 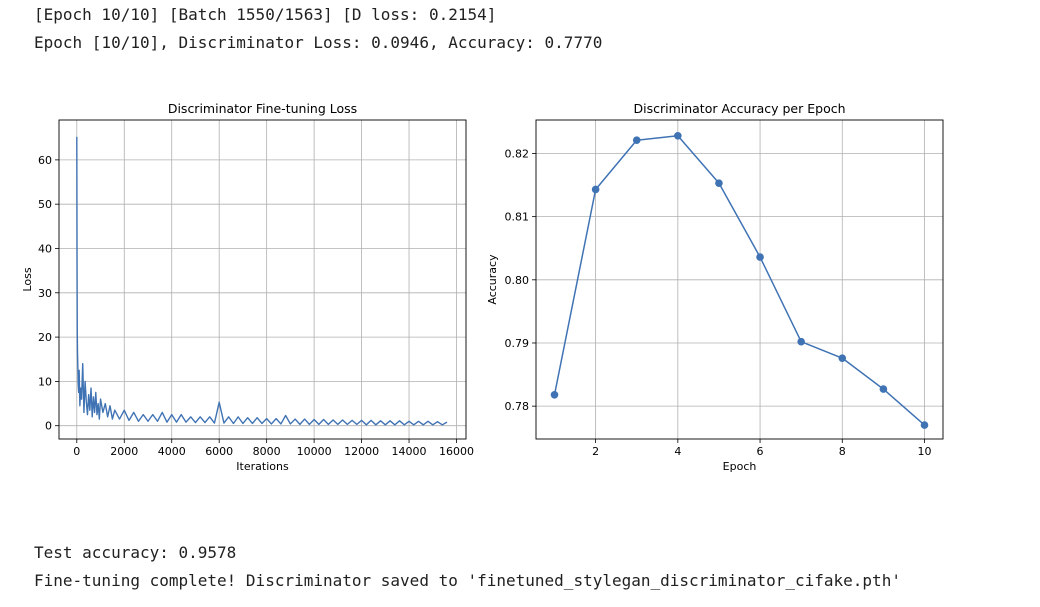 What do you see at coordinates (739, 108) in the screenshot?
I see `chart-title: Discriminator Accuracy per Epoch` at bounding box center [739, 108].